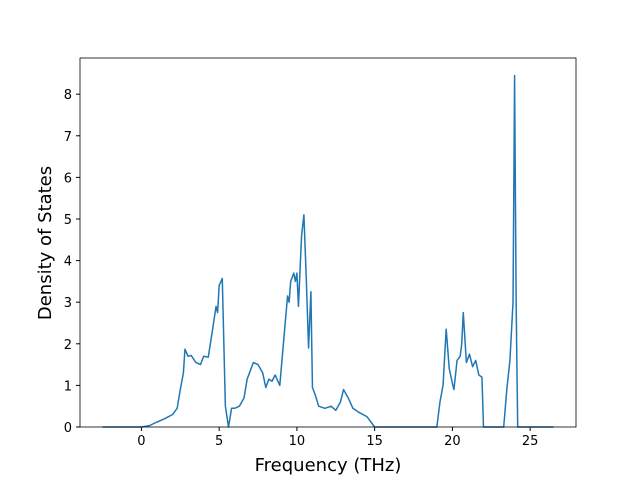 Image resolution: width=640 pixels, height=480 pixels. Describe the element at coordinates (328, 465) in the screenshot. I see `x-axis-label: Frequency (THz)` at that location.